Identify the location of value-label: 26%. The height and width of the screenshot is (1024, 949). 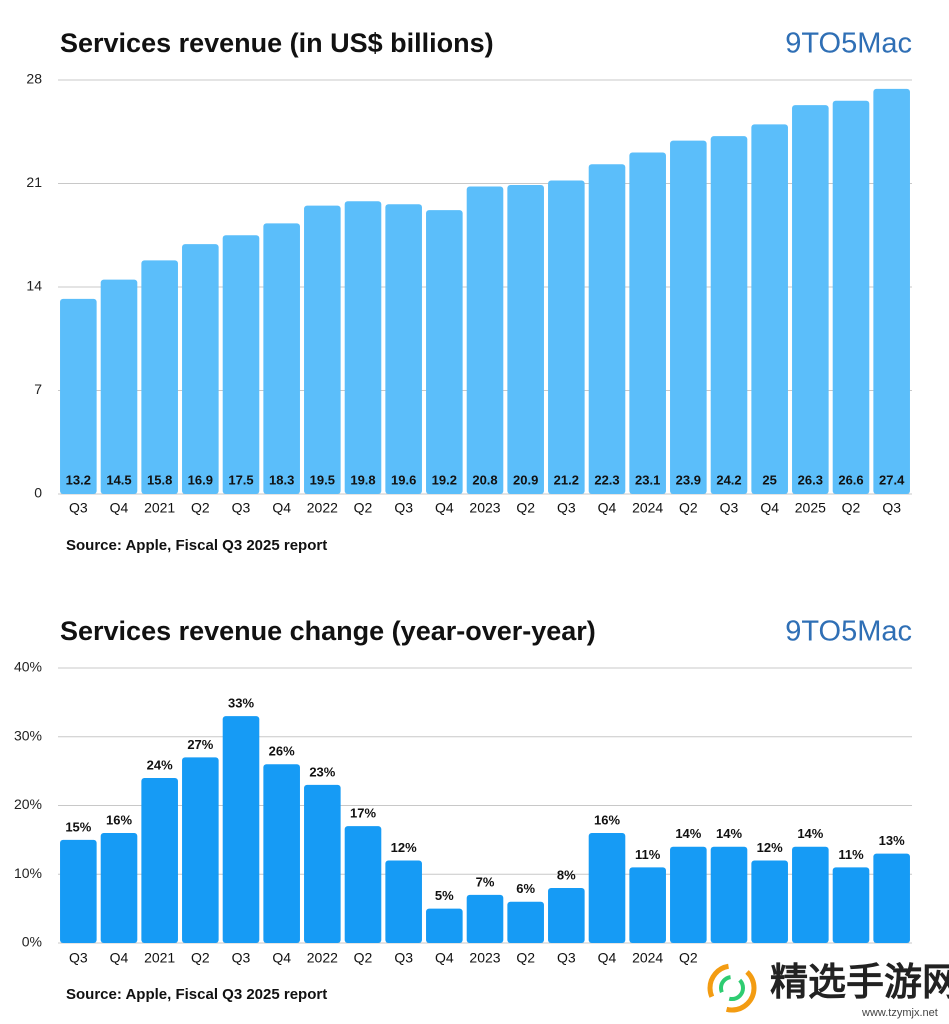
(282, 751).